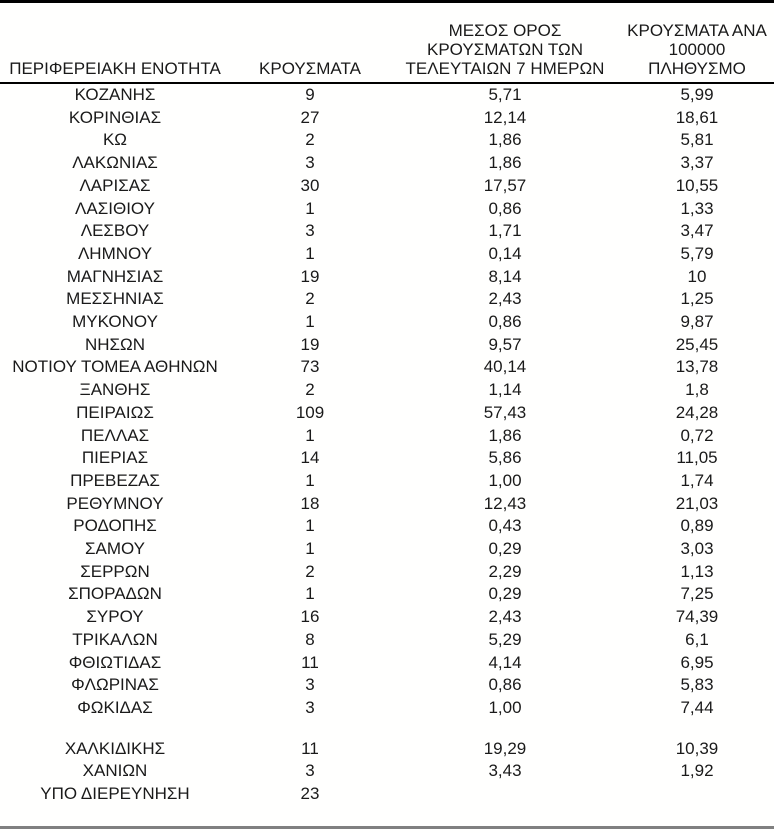 The width and height of the screenshot is (774, 833). What do you see at coordinates (387, 186) in the screenshot?
I see `table-row: ΛΑΡΙΣΑΣ 30 17,57 10,55` at bounding box center [387, 186].